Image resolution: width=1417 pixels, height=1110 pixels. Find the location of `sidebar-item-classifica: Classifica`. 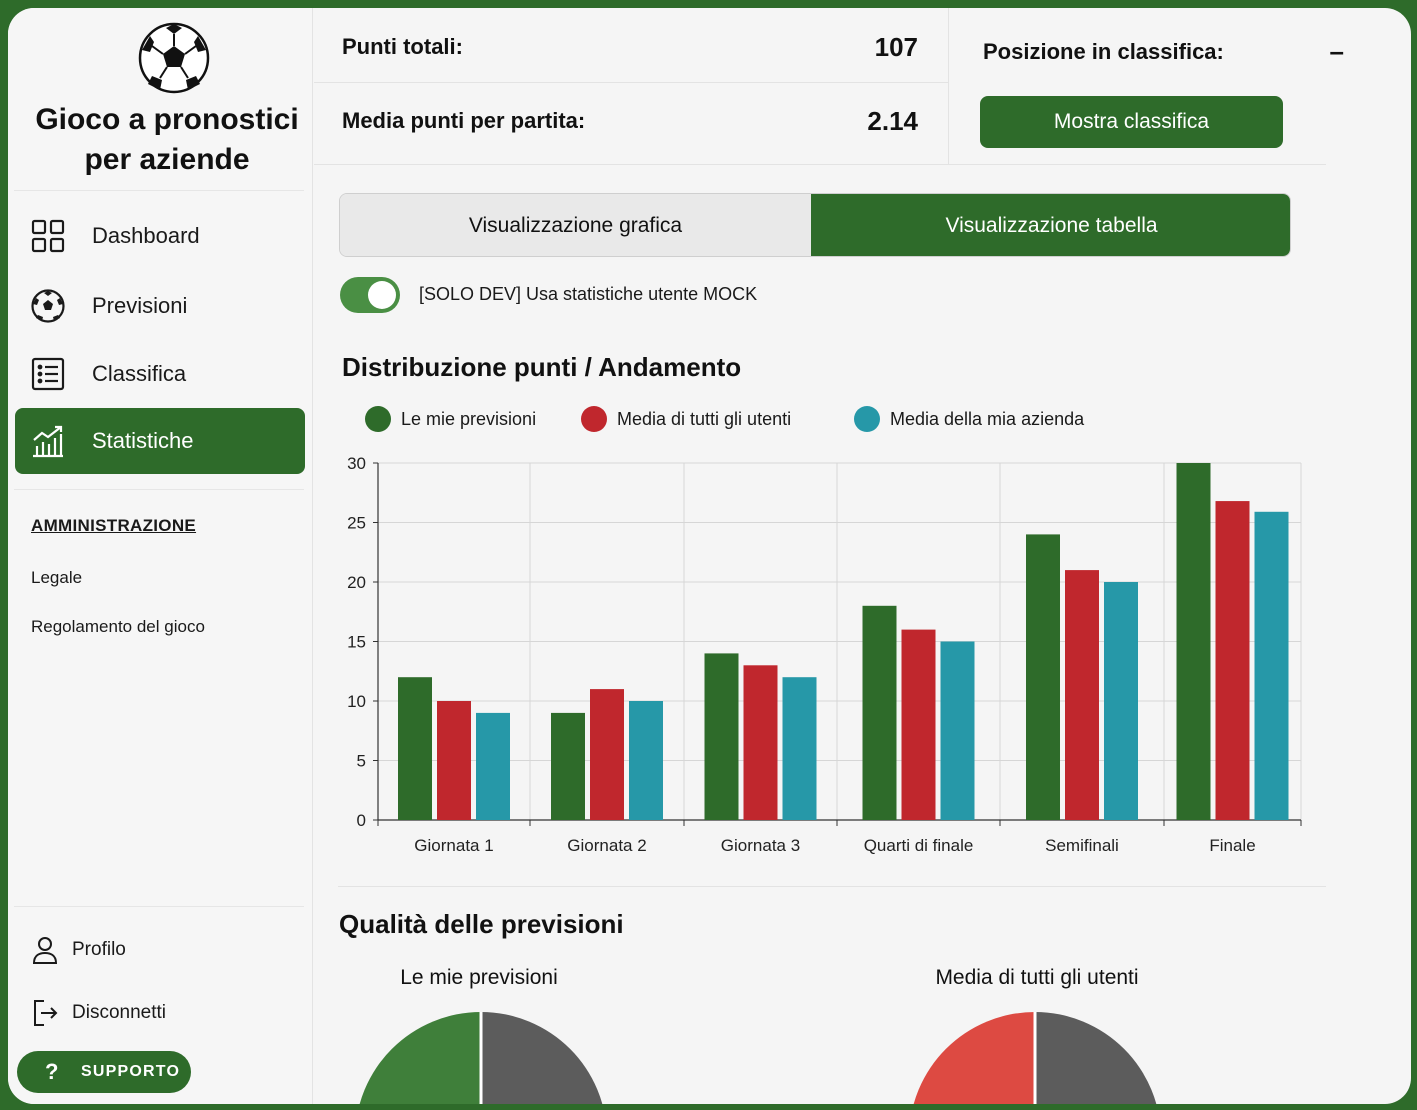

sidebar-item-classifica: Classifica is located at coordinates (160, 374).